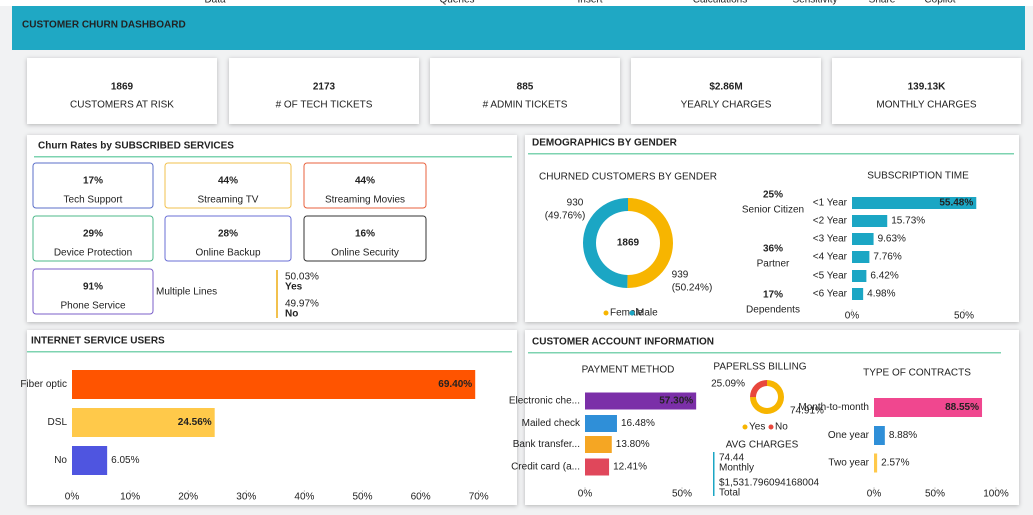  Describe the element at coordinates (324, 105) in the screenshot. I see `kpi-label: # OF TECH TICKETS` at that location.